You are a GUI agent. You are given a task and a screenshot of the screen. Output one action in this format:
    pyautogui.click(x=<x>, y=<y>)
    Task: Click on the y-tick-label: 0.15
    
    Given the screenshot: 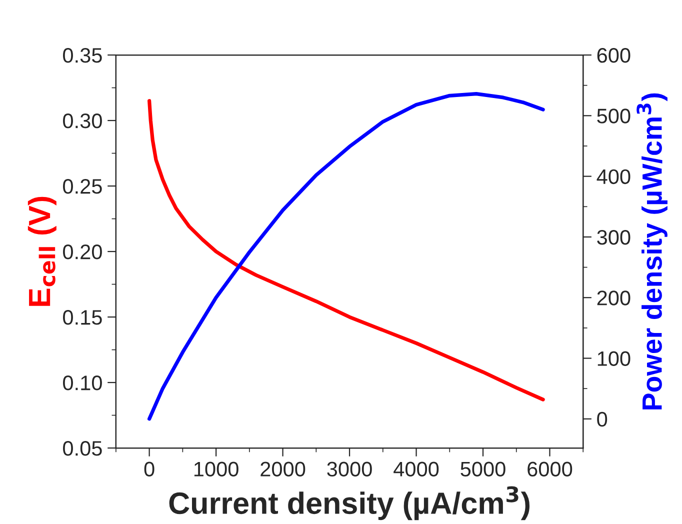 What is the action you would take?
    pyautogui.click(x=82, y=317)
    